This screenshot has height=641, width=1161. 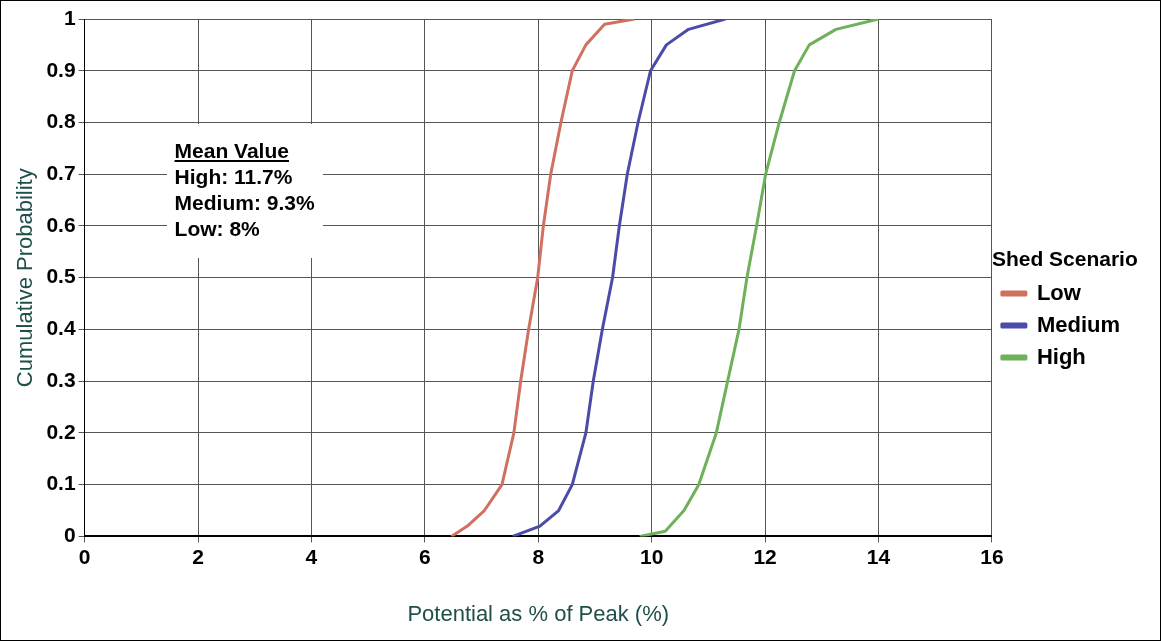 What do you see at coordinates (424, 556) in the screenshot?
I see `x-tick-label: 6` at bounding box center [424, 556].